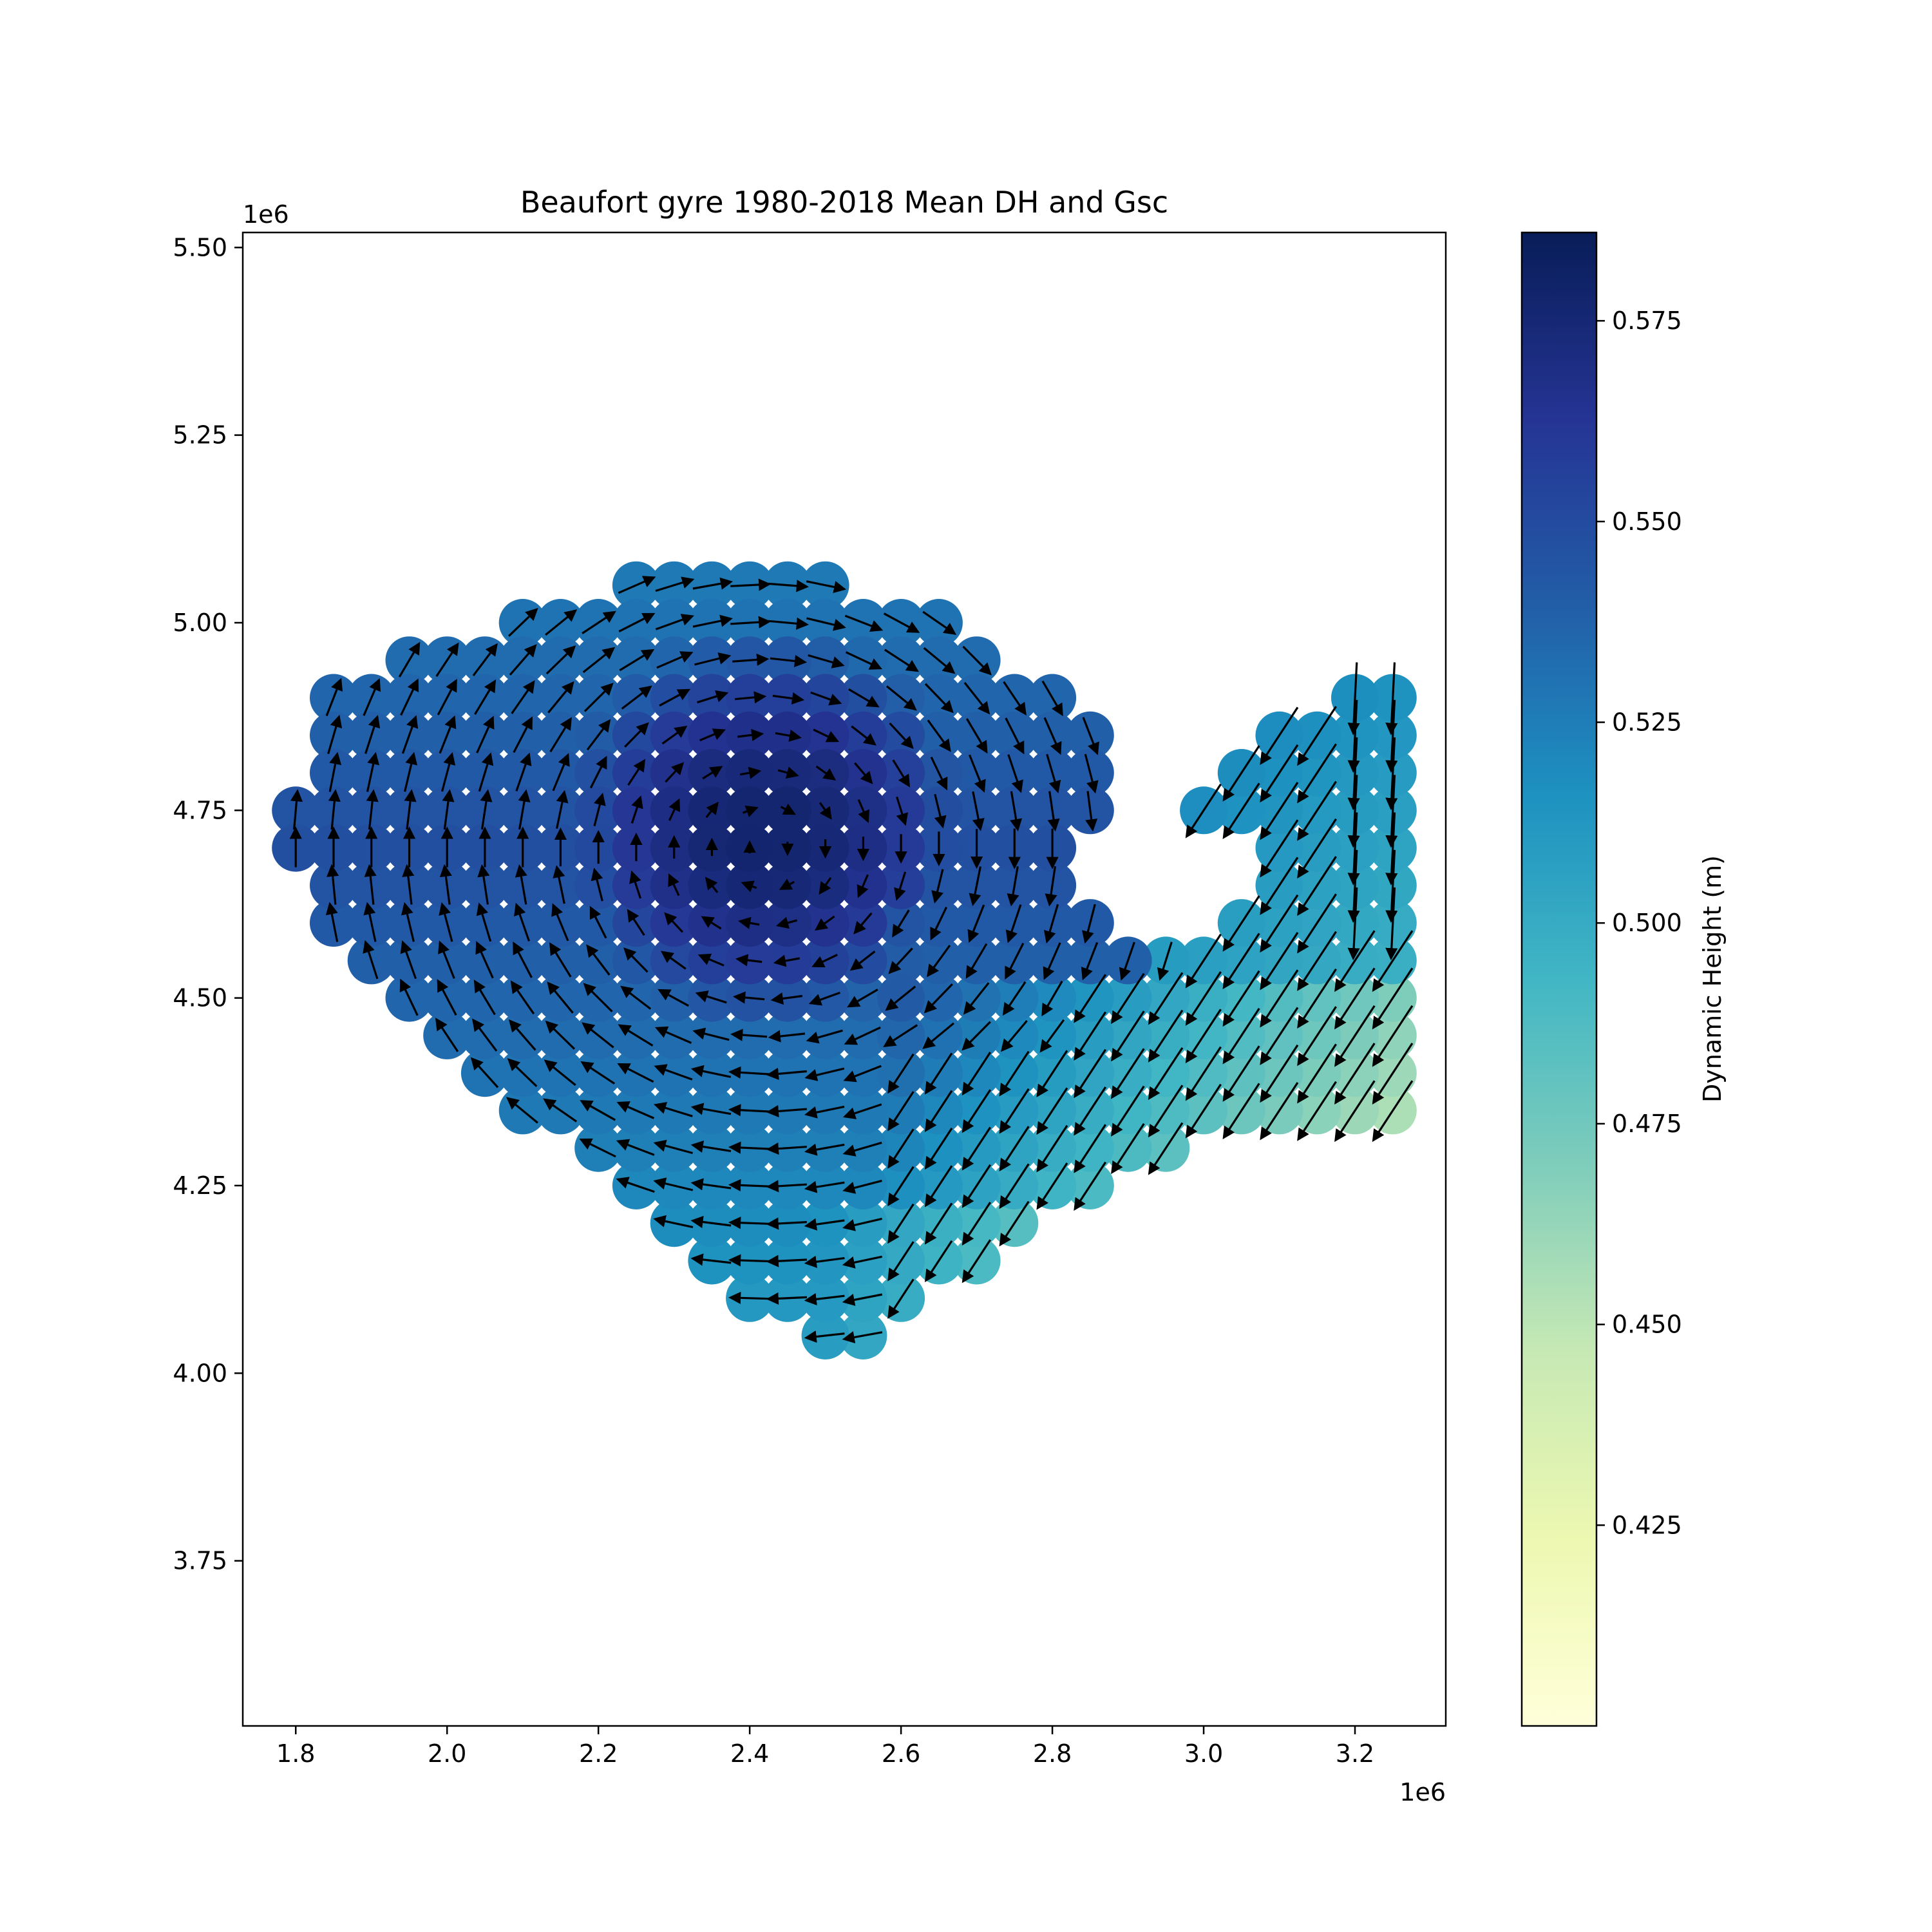 The width and height of the screenshot is (1932, 1932). Describe the element at coordinates (200, 1186) in the screenshot. I see `y-tick-label: 4.25` at that location.